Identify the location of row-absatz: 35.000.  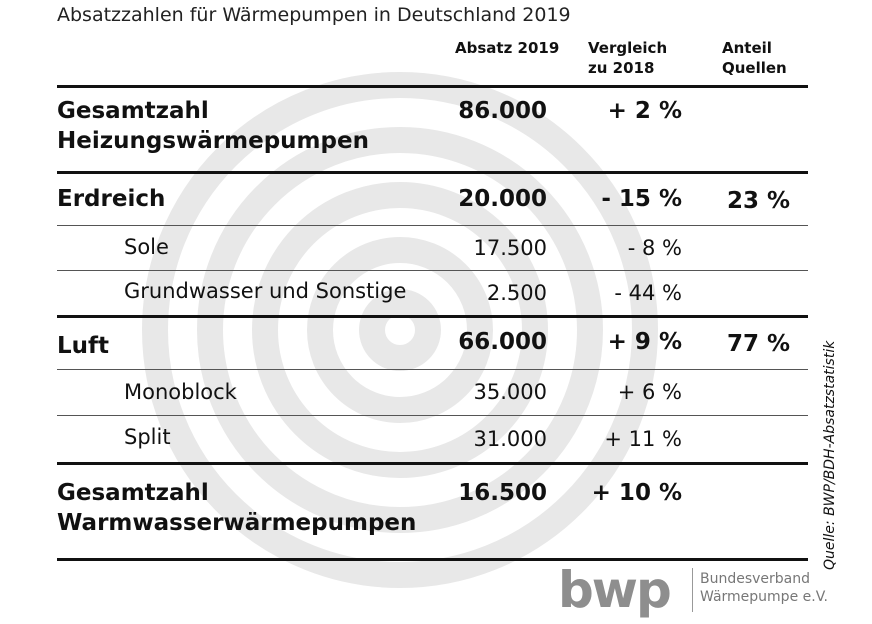
(510, 392).